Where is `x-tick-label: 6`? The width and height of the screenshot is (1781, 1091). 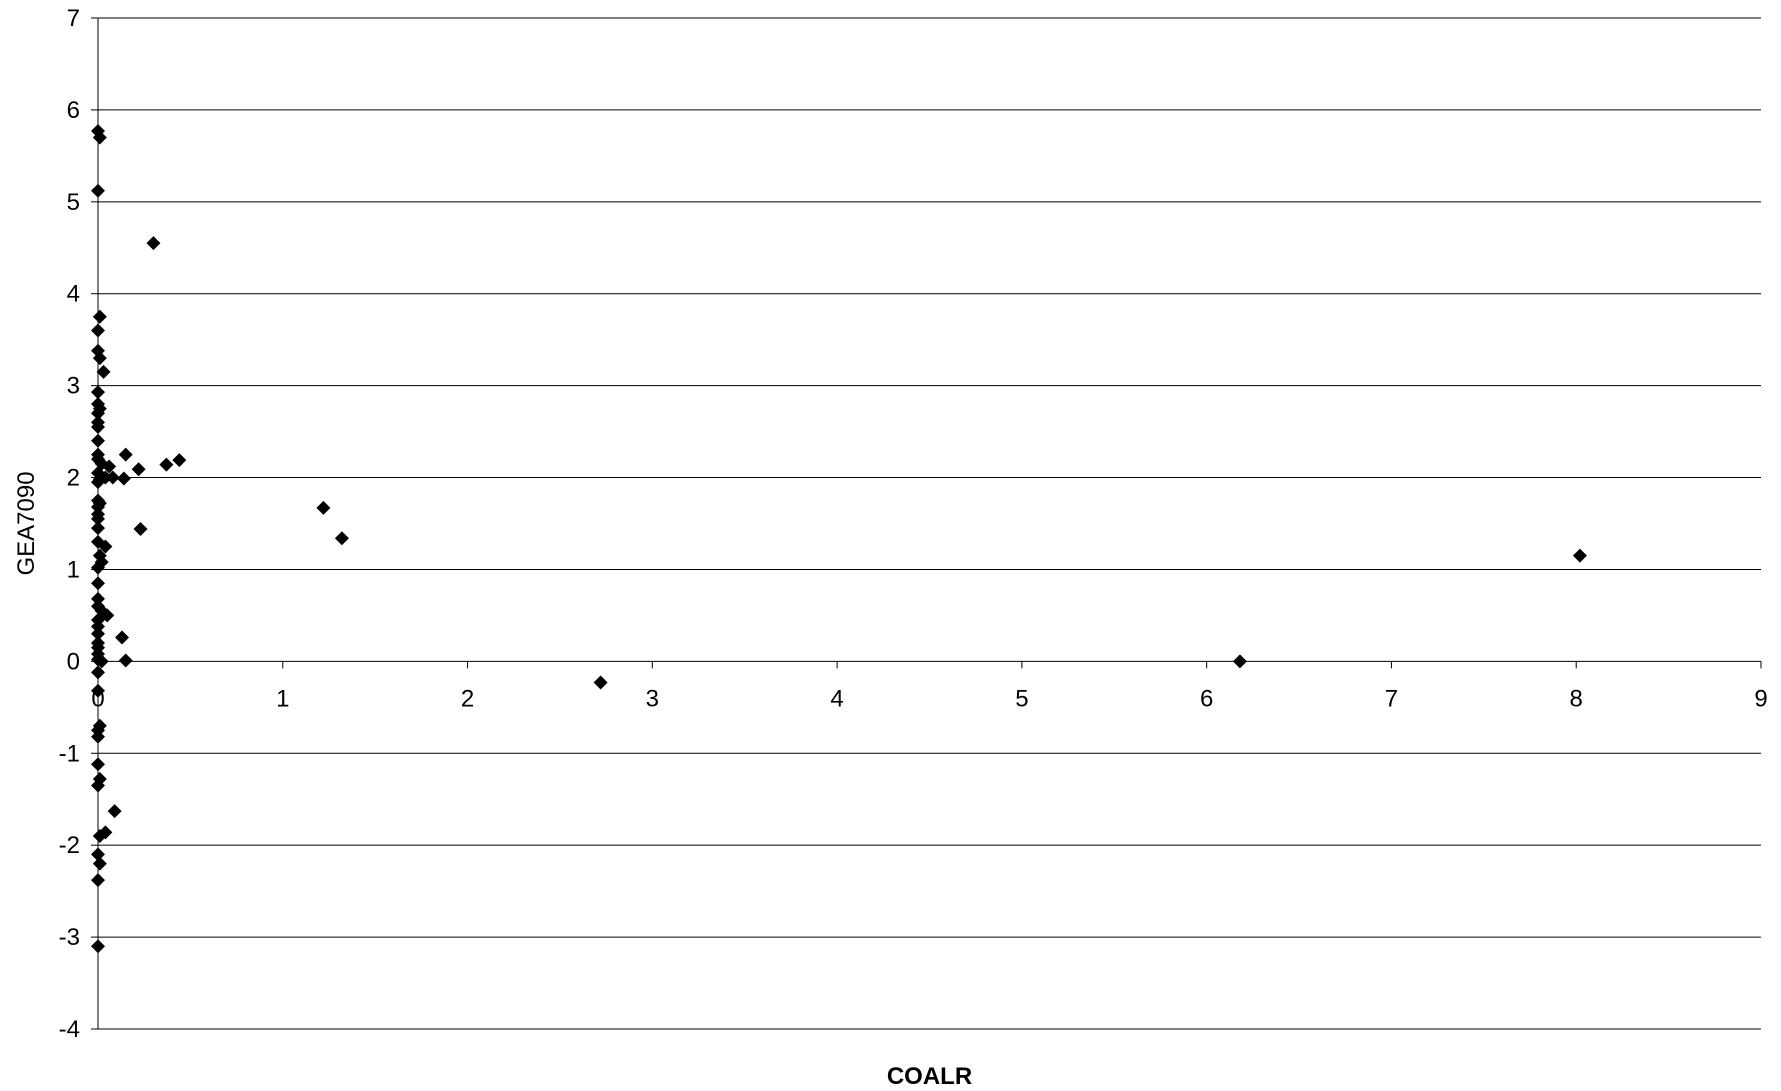
x-tick-label: 6 is located at coordinates (1206, 698).